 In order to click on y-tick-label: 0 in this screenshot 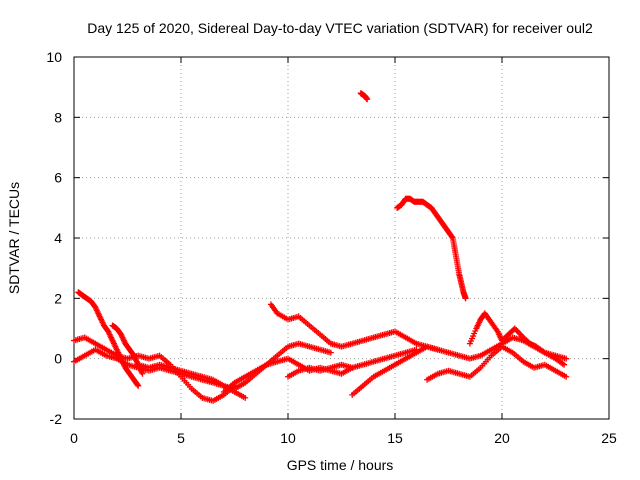, I will do `click(58, 359)`.